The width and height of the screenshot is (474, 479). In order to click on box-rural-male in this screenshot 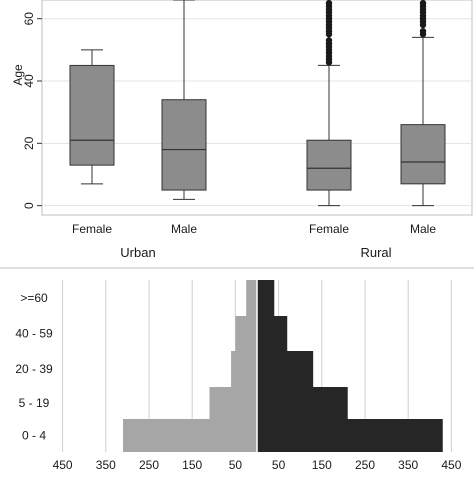, I will do `click(423, 103)`.